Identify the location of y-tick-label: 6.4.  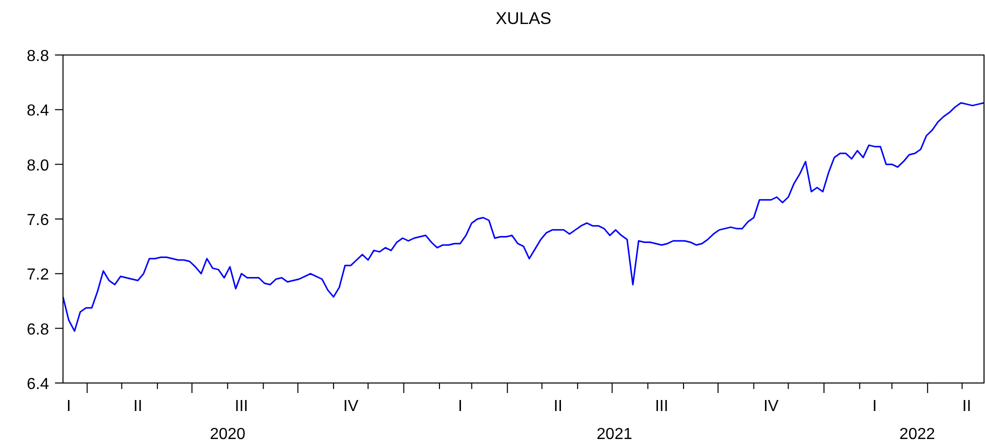
(38, 384).